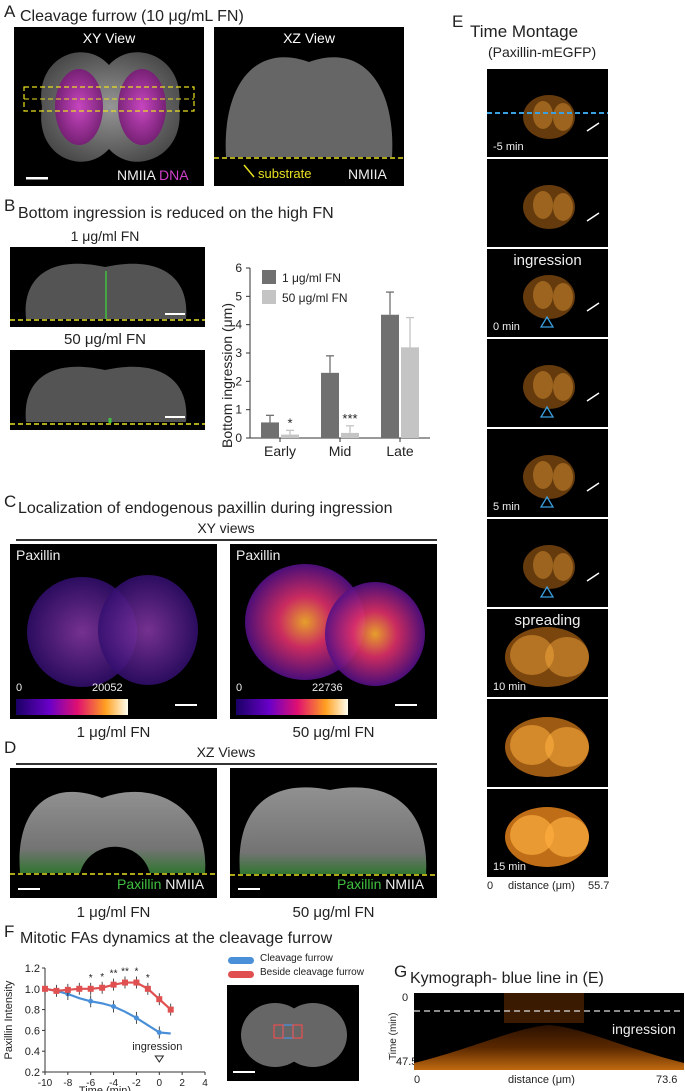 Image resolution: width=685 pixels, height=1091 pixels. Describe the element at coordinates (113, 732) in the screenshot. I see `panel-c-left-caption: 1 μg/ml FN` at that location.